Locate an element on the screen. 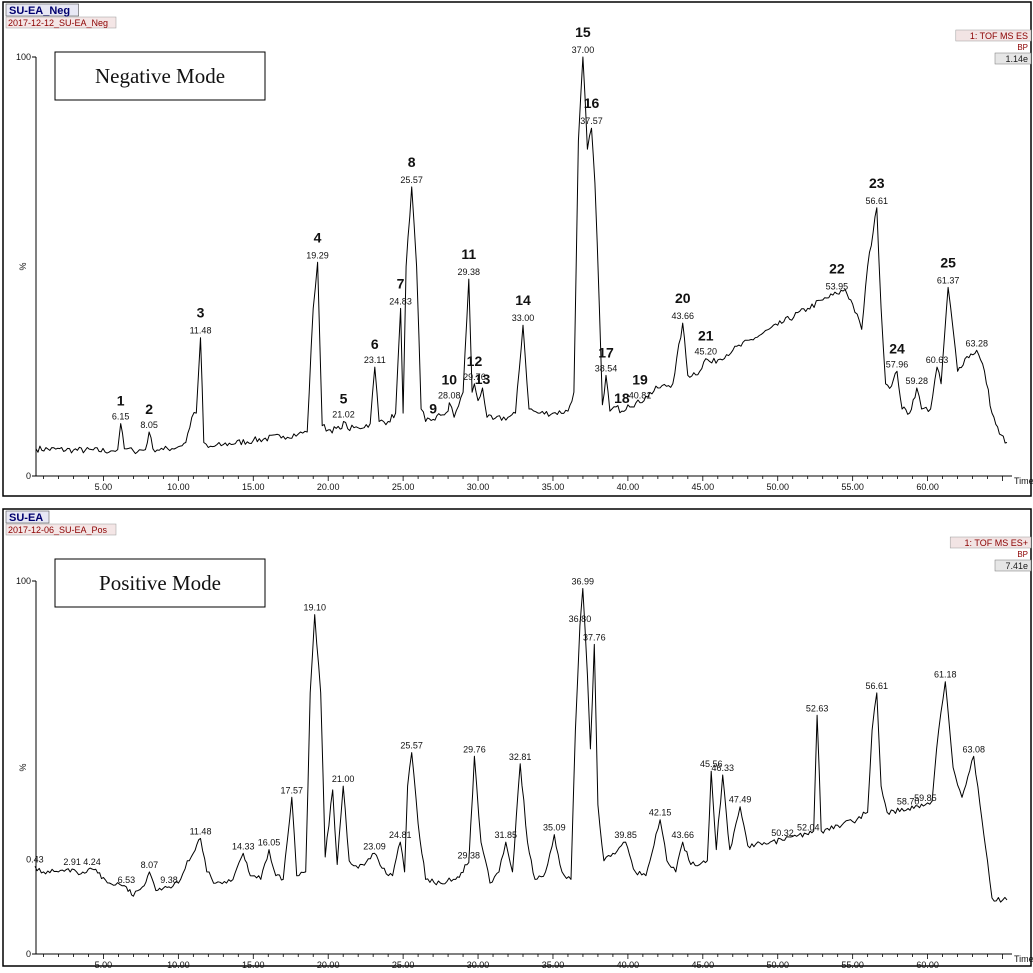 The height and width of the screenshot is (973, 1033). peak-retention-time: 42.15 is located at coordinates (660, 813).